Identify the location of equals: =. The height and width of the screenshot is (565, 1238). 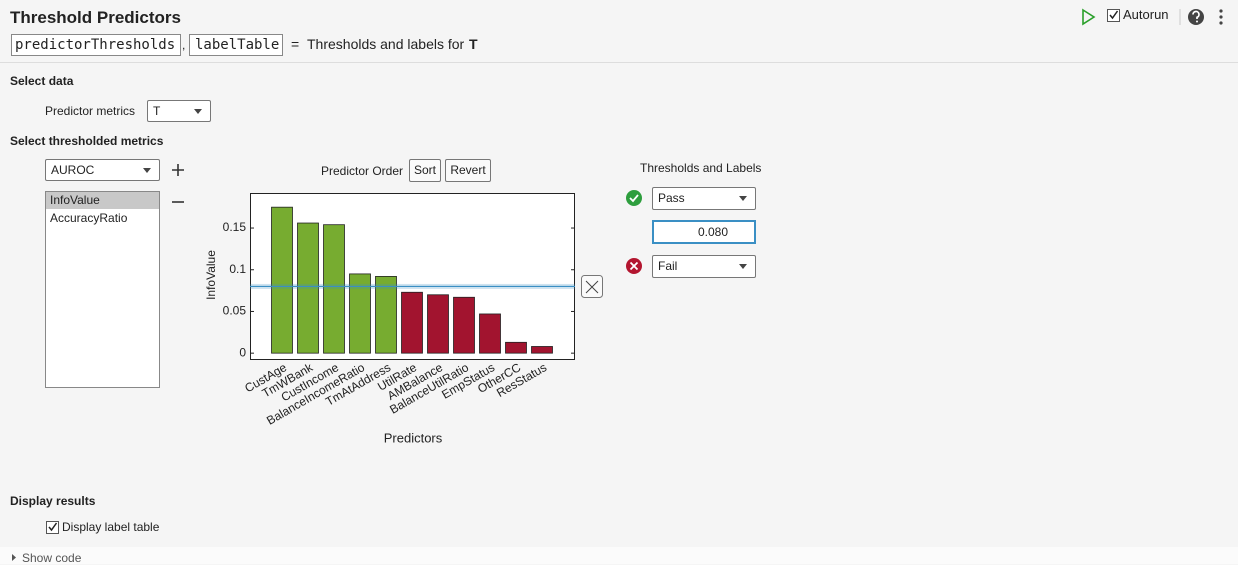
(295, 44).